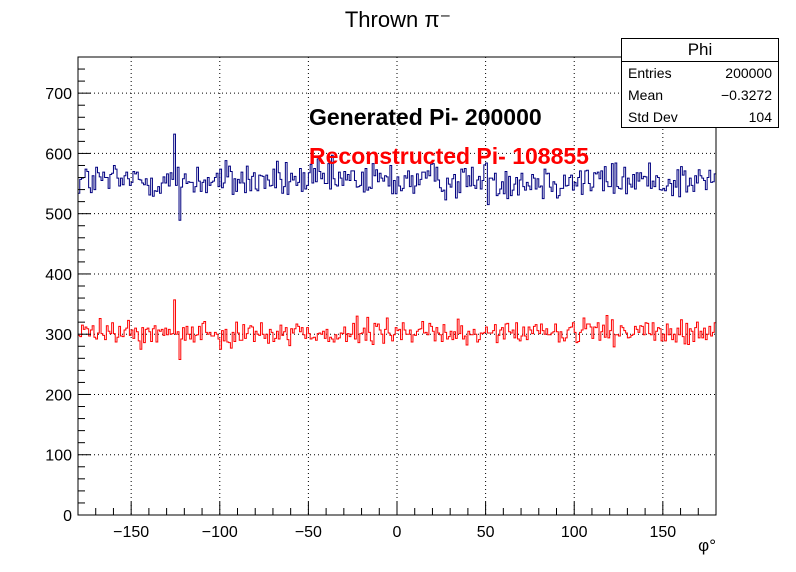 The height and width of the screenshot is (572, 796). What do you see at coordinates (58, 456) in the screenshot?
I see `y-tick-label: 100` at bounding box center [58, 456].